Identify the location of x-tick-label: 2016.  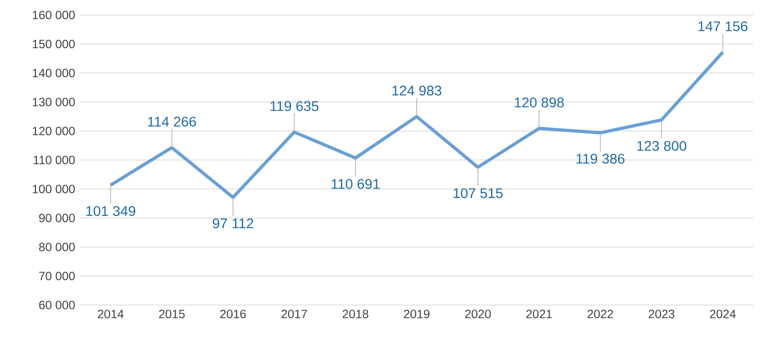
(233, 314).